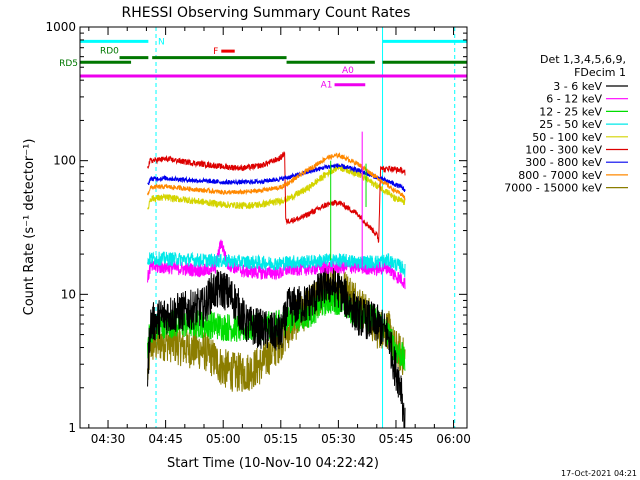 Image resolution: width=640 pixels, height=480 pixels. I want to click on x-tick-label-2: 05:00, so click(223, 439).